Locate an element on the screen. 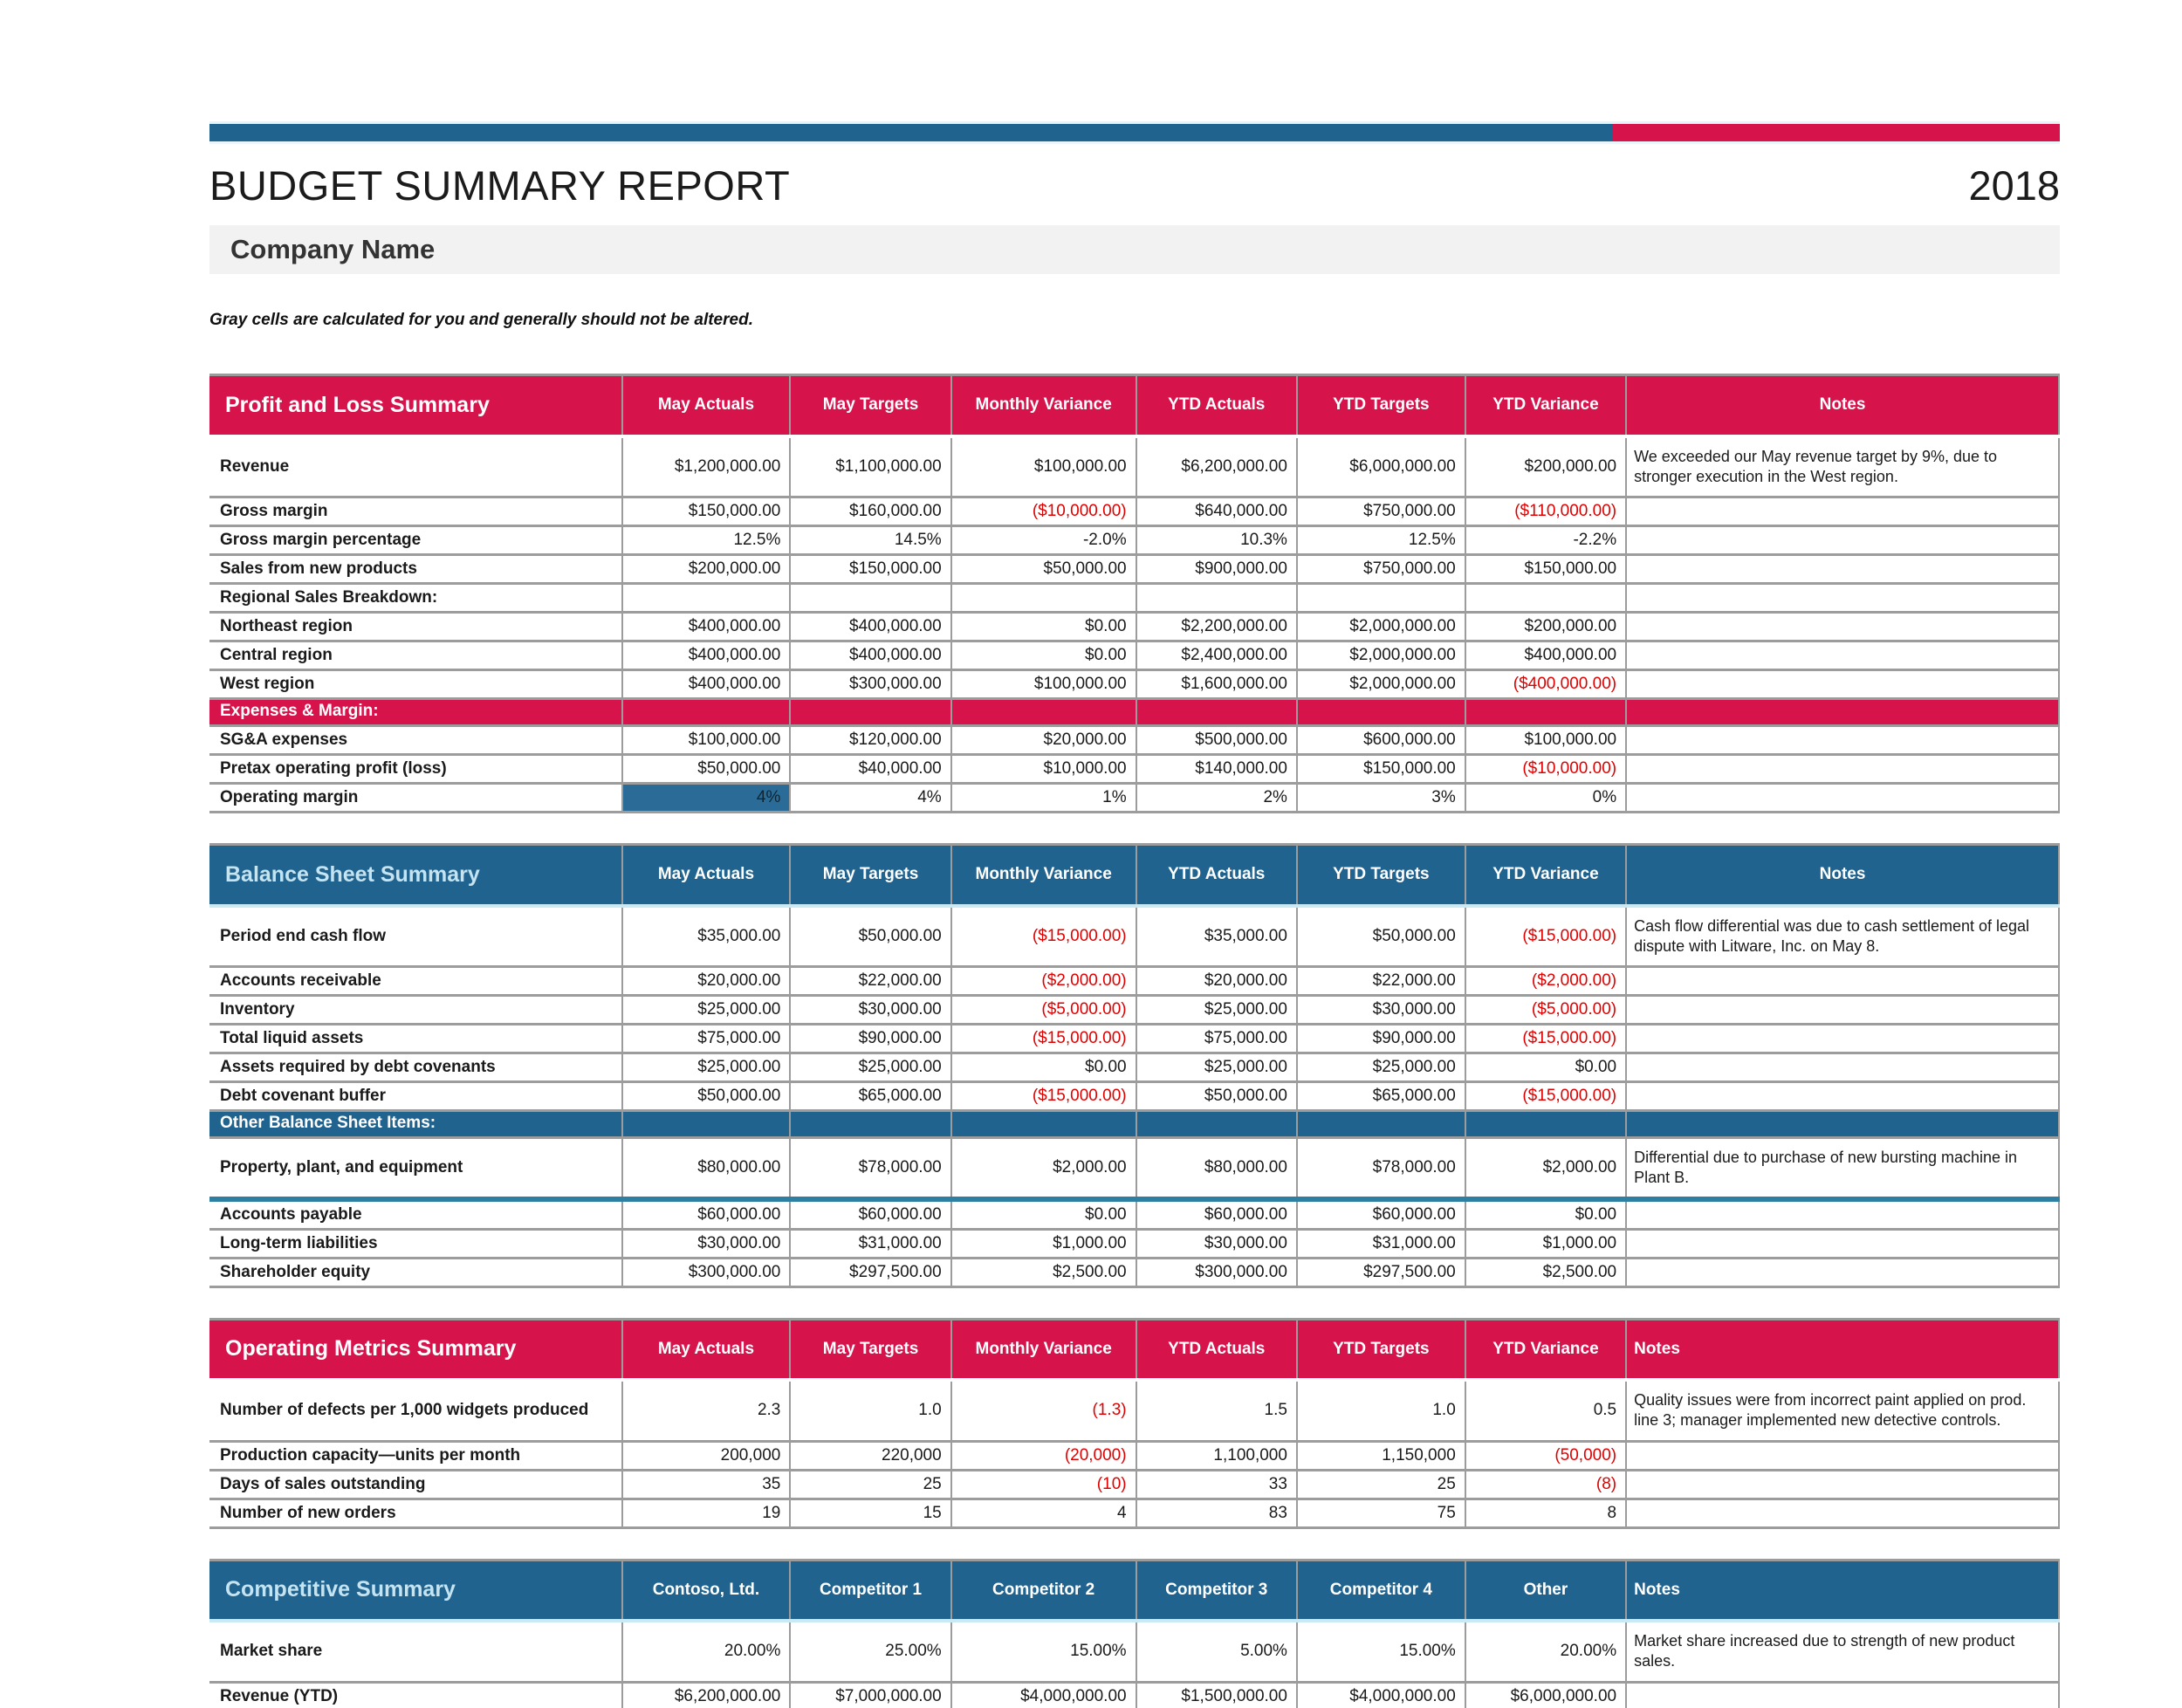 This screenshot has height=1708, width=2182. value-cell: 15.00% is located at coordinates (1381, 1652).